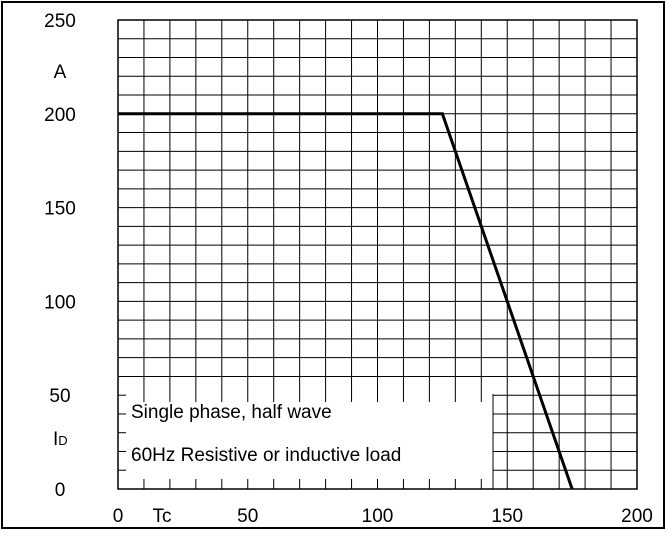 The image size is (667, 537). Describe the element at coordinates (507, 516) in the screenshot. I see `x-tick-label: 150` at that location.